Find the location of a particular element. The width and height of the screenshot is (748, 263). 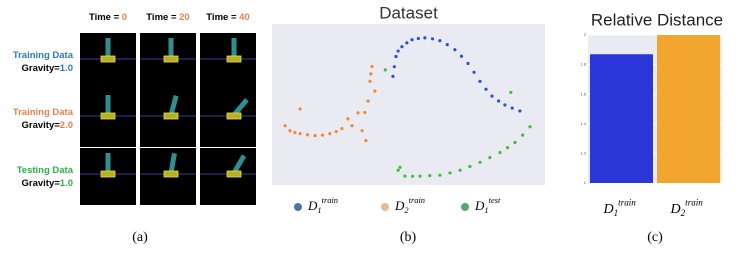

row-label: Gravity=1.0 is located at coordinates (47, 68).